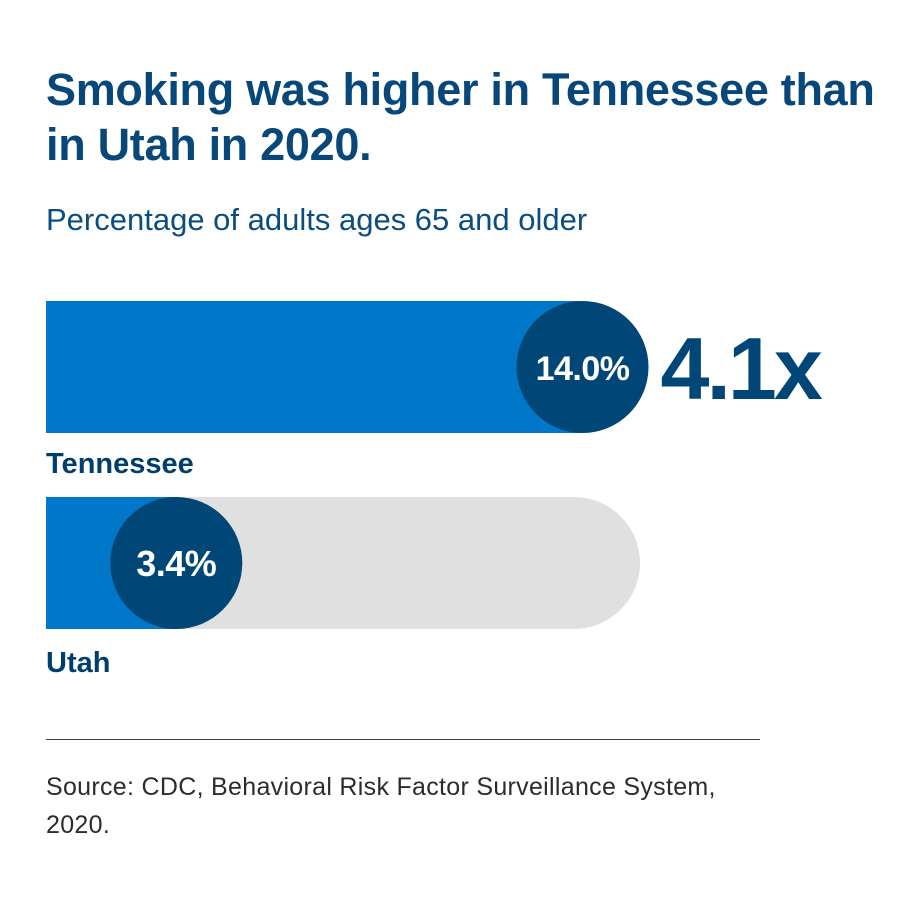  Describe the element at coordinates (78, 663) in the screenshot. I see `category-label-utah: Utah` at that location.